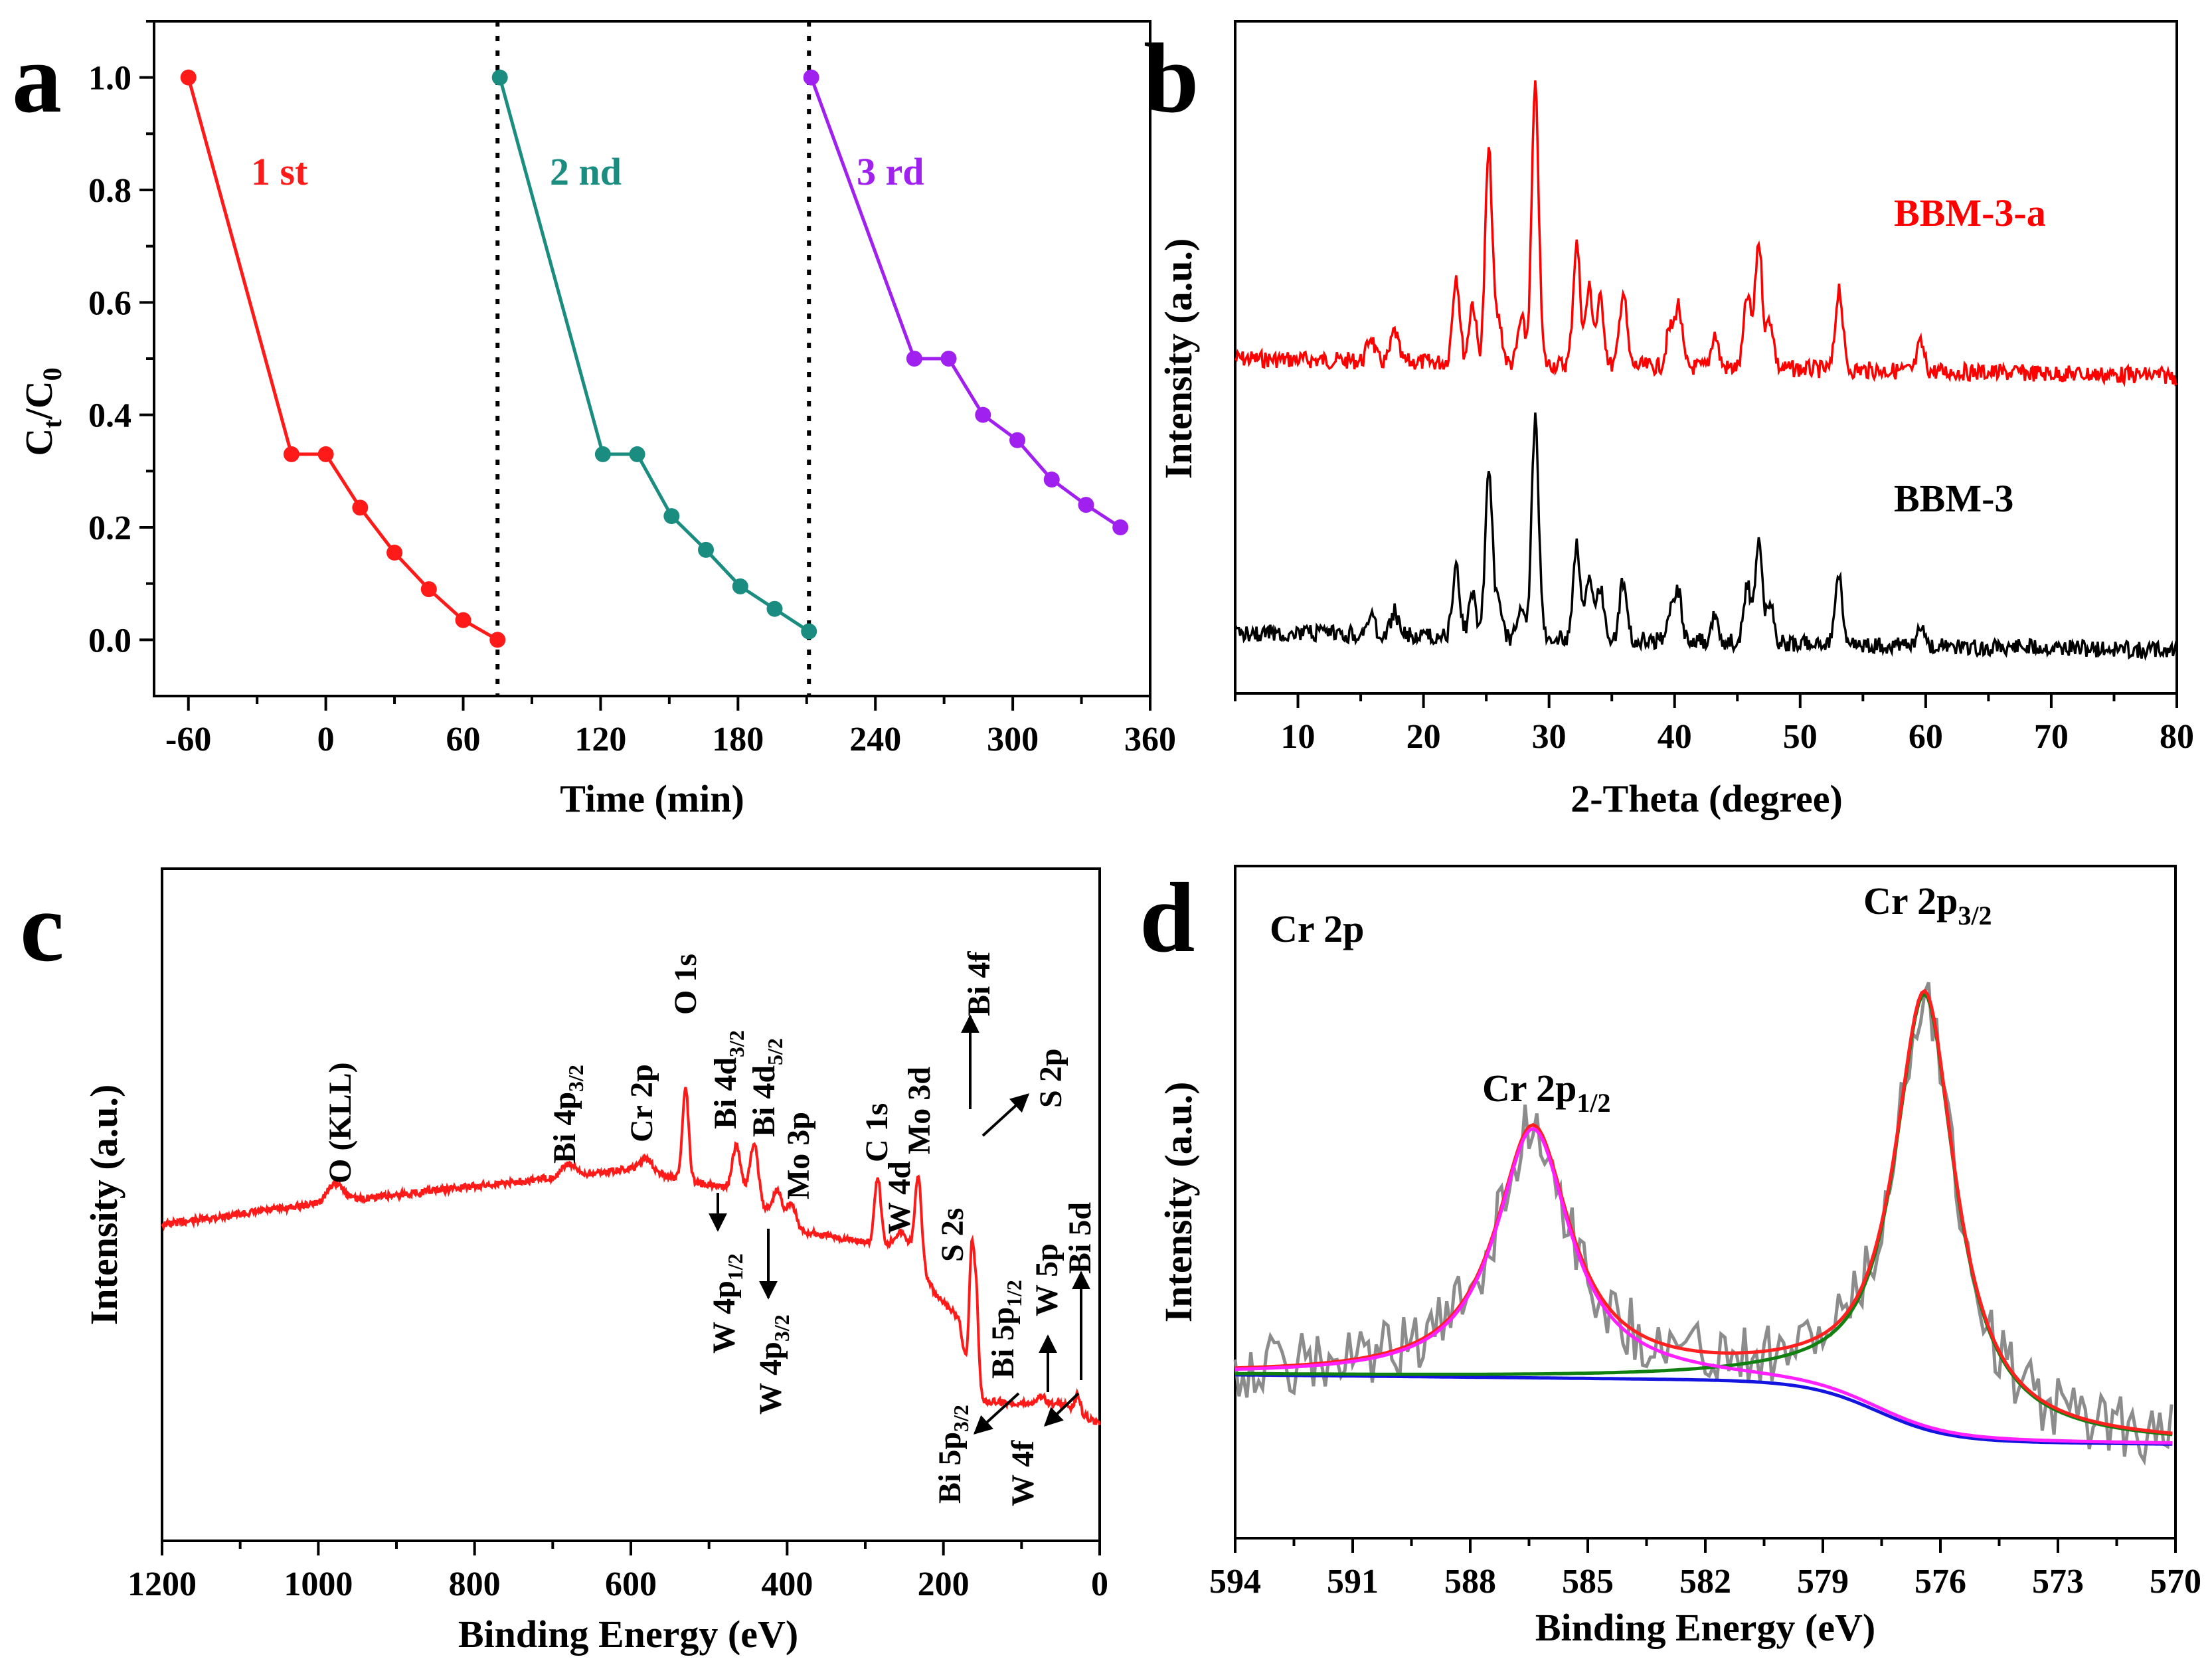 The width and height of the screenshot is (2212, 1675). I want to click on y-tick-label: 0.0, so click(109, 641).